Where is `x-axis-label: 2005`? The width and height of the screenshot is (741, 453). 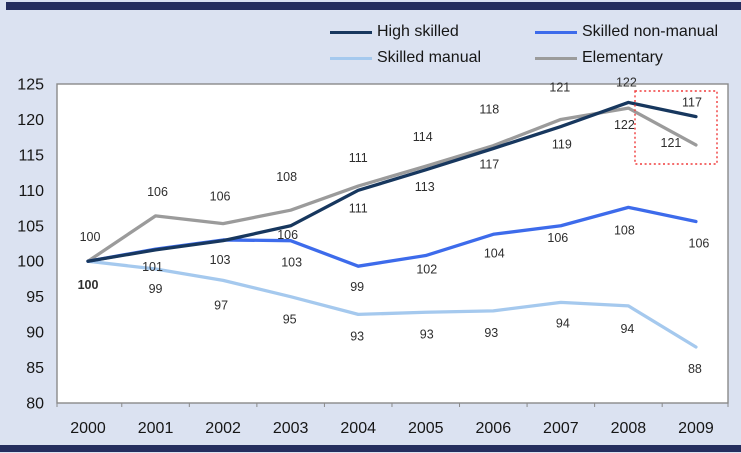 x-axis-label: 2005 is located at coordinates (426, 428).